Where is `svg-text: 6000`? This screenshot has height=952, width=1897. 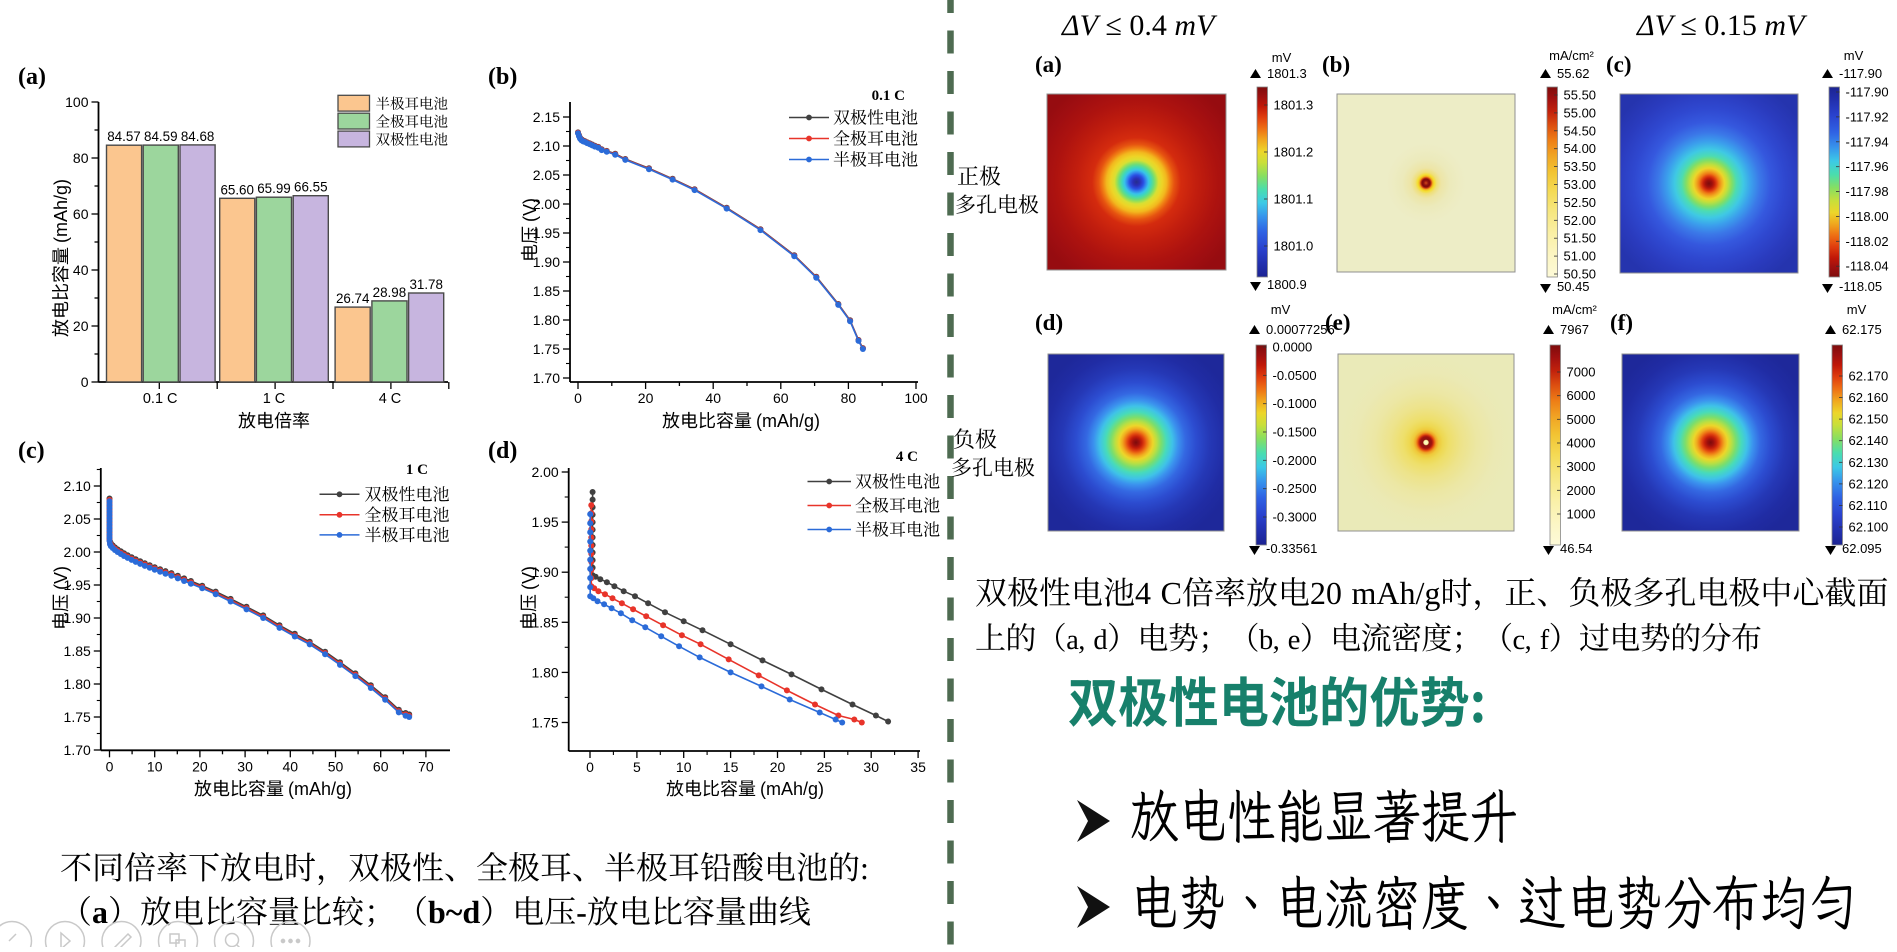 svg-text: 6000 is located at coordinates (1581, 395).